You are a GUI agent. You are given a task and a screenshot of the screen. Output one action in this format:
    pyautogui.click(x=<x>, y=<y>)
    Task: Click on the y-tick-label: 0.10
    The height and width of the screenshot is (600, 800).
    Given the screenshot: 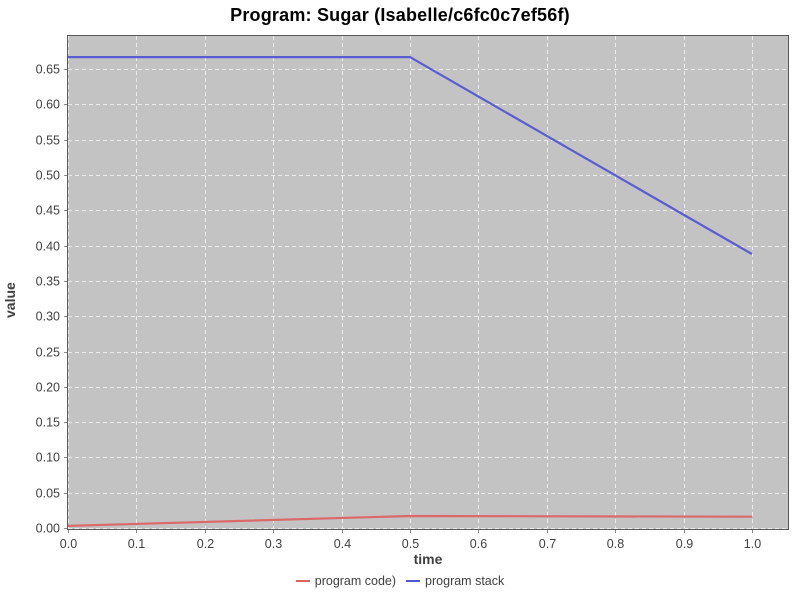 What is the action you would take?
    pyautogui.click(x=48, y=458)
    